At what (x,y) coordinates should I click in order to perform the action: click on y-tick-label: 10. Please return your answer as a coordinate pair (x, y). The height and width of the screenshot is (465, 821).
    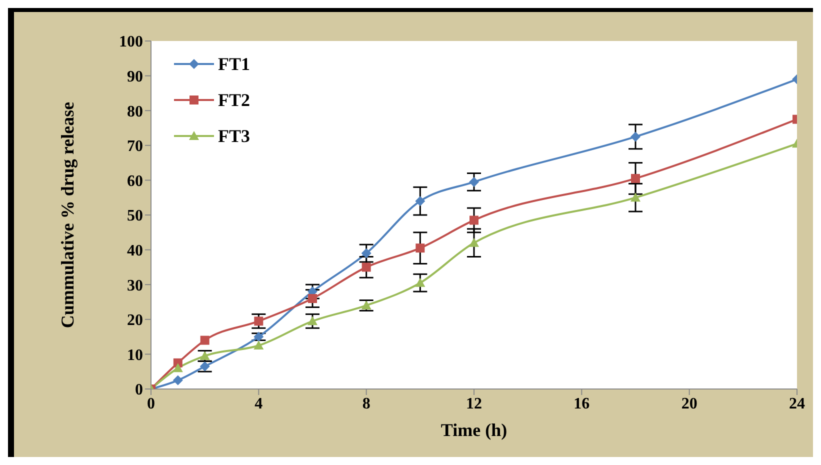
    Looking at the image, I should click on (135, 355).